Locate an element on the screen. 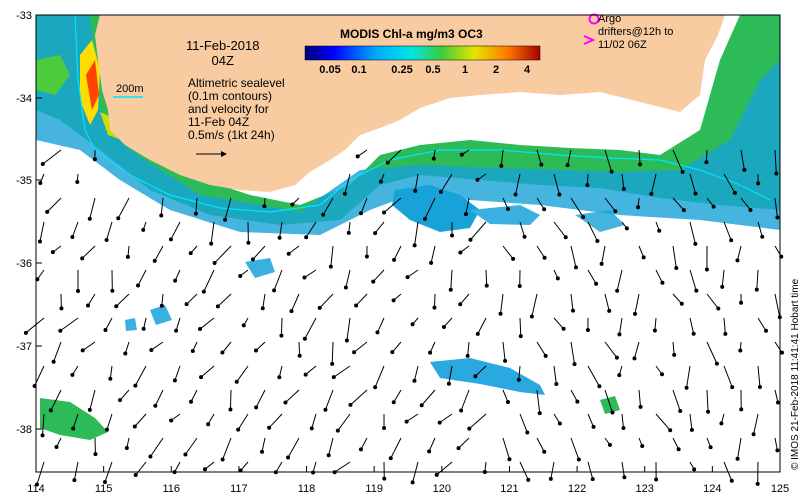 This screenshot has height=500, width=800. description-line: 0.5m/s (1kt 24h) is located at coordinates (231, 135).